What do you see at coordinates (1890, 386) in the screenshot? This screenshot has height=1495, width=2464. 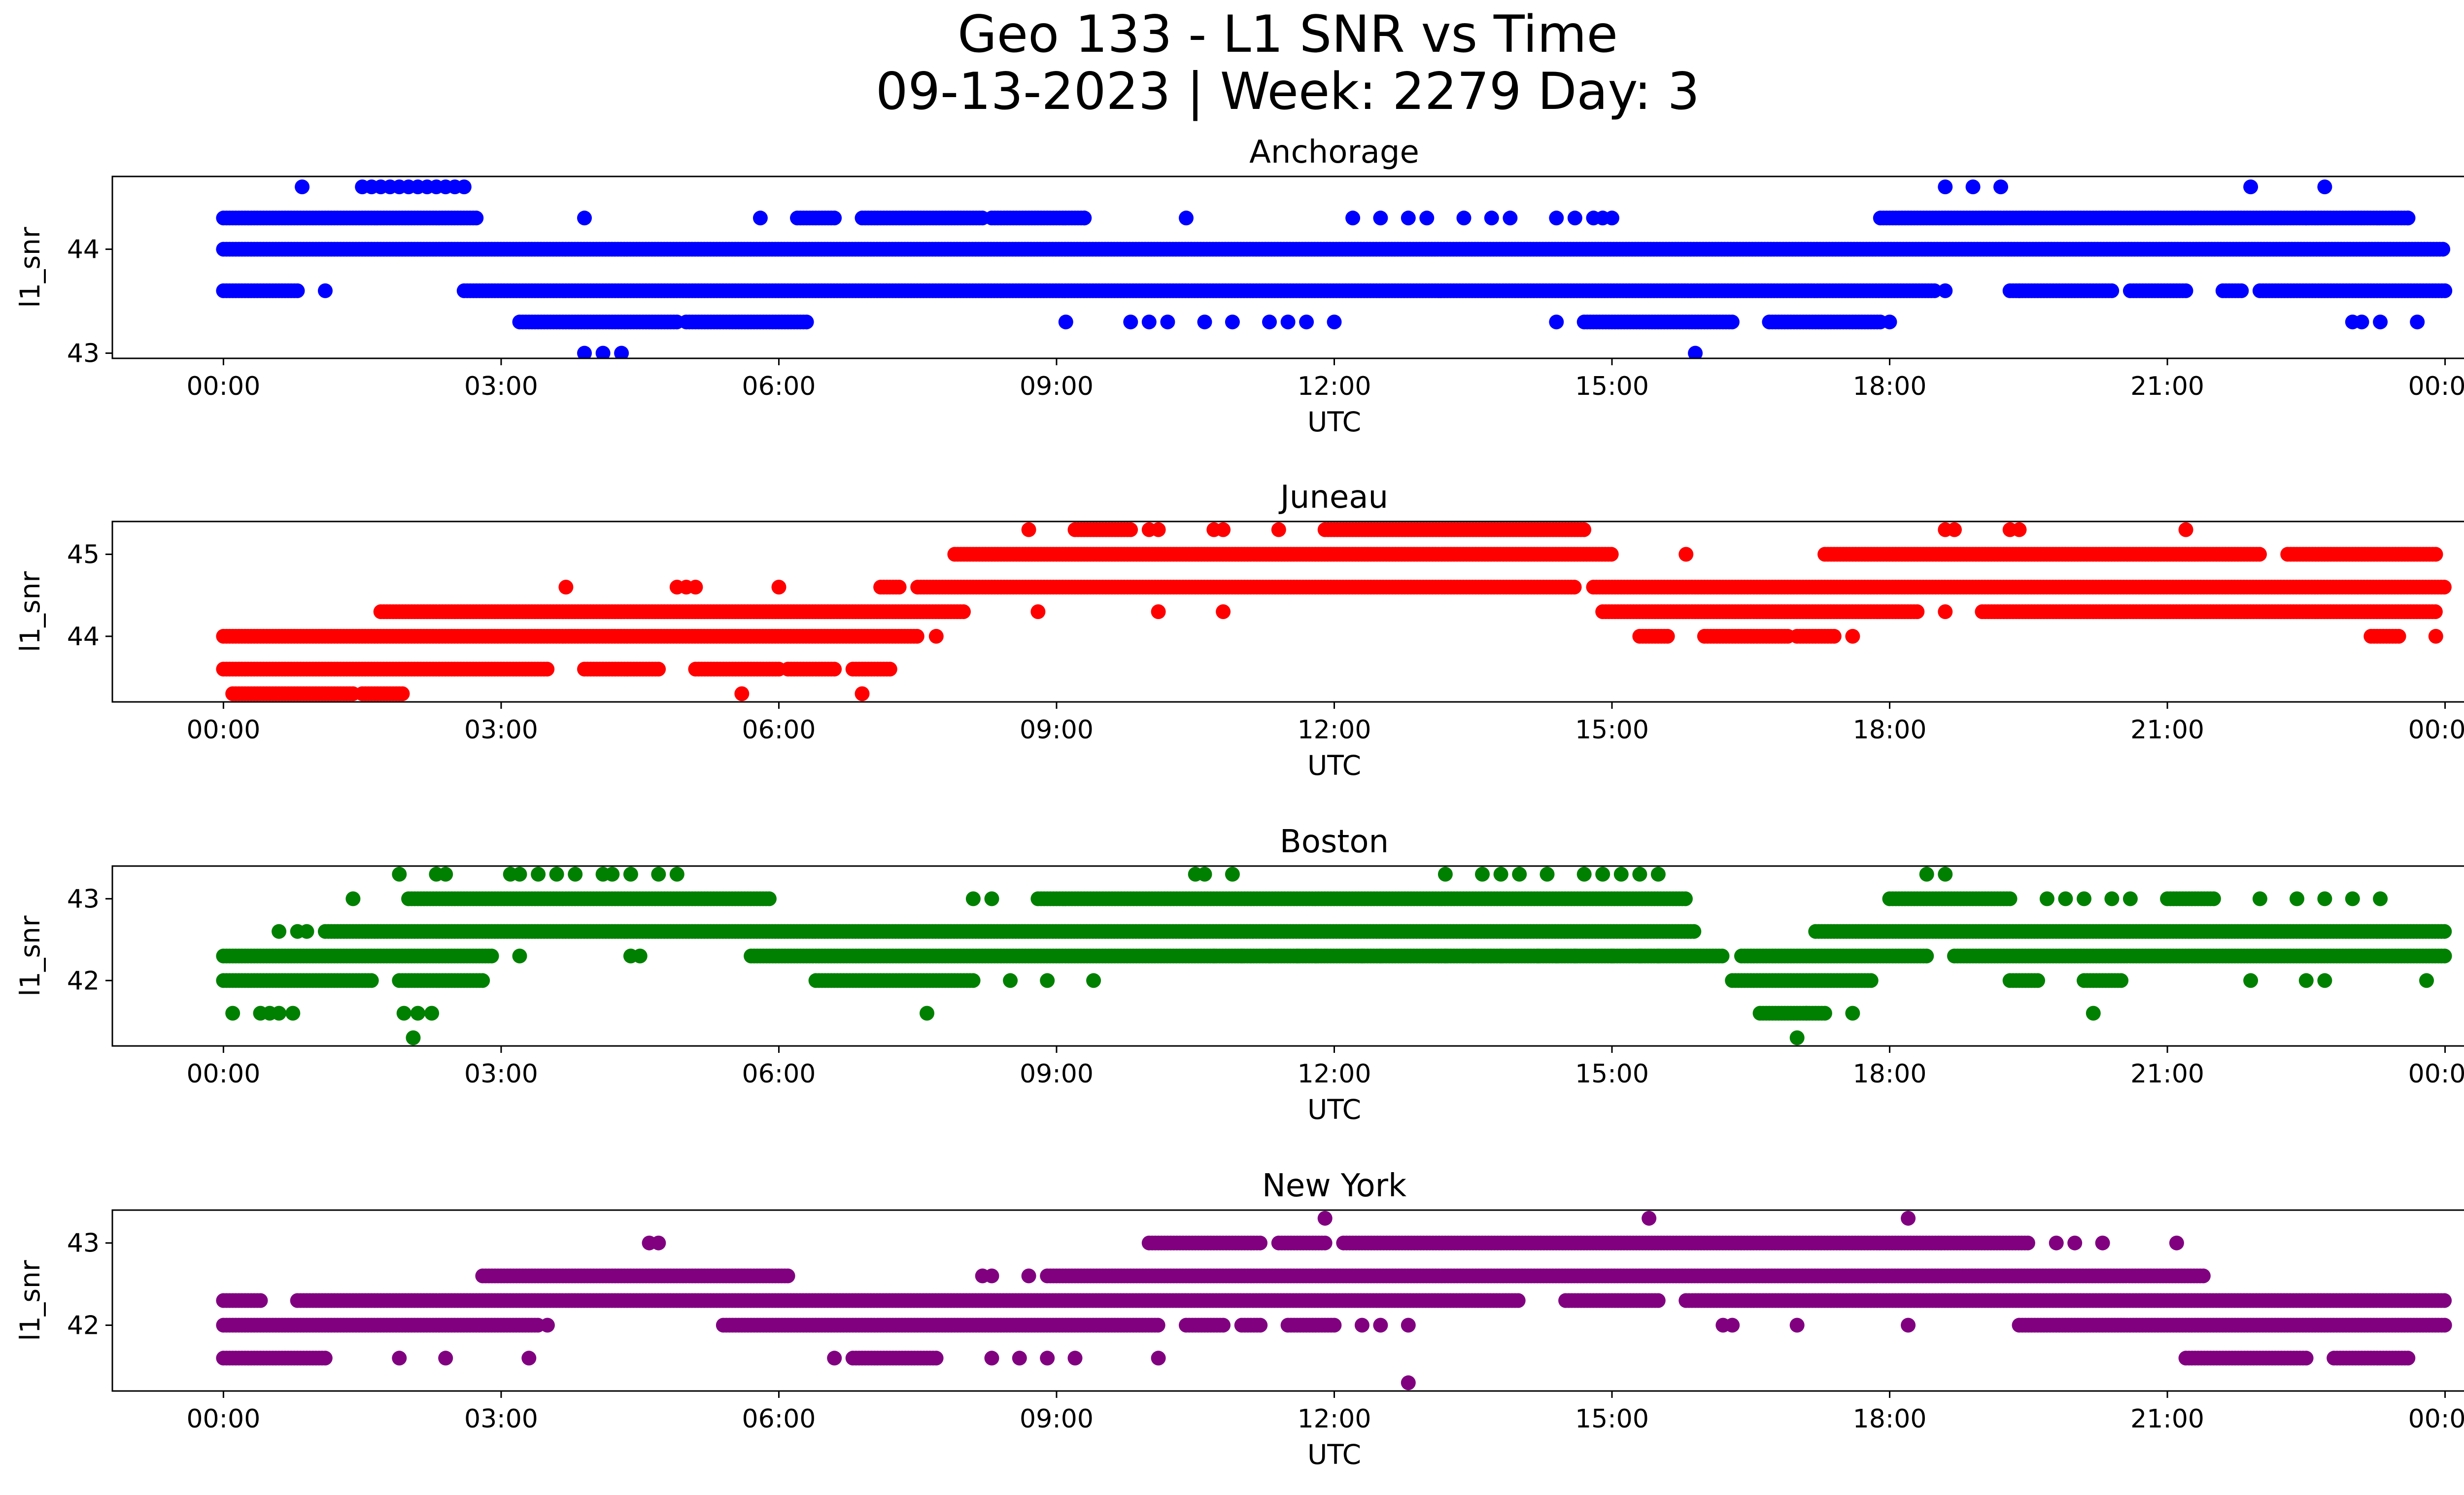 I see `x-tick-label: 18:00` at bounding box center [1890, 386].